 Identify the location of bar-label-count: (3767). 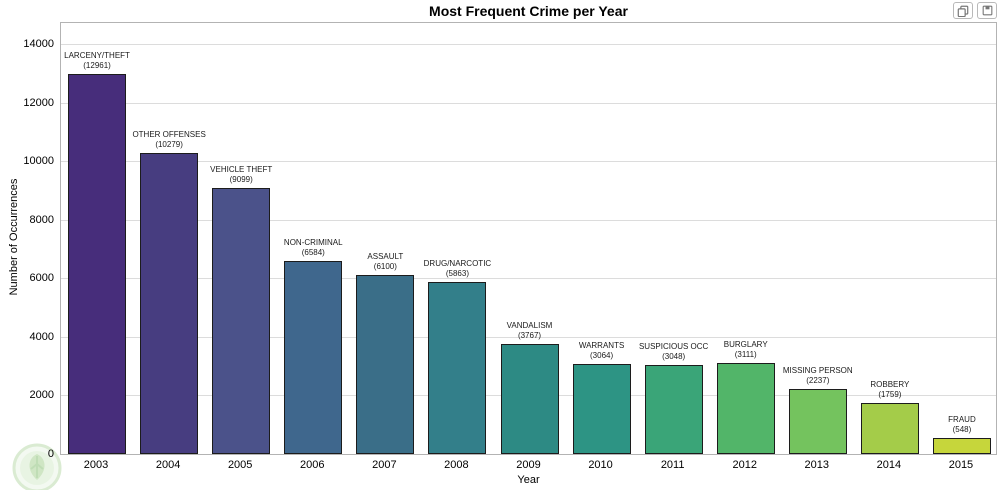
(529, 335).